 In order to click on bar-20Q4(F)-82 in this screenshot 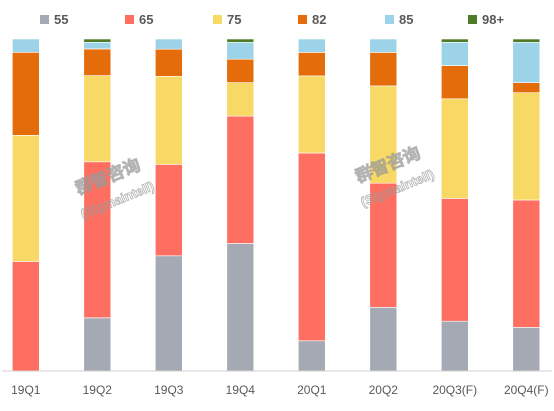, I will do `click(526, 87)`.